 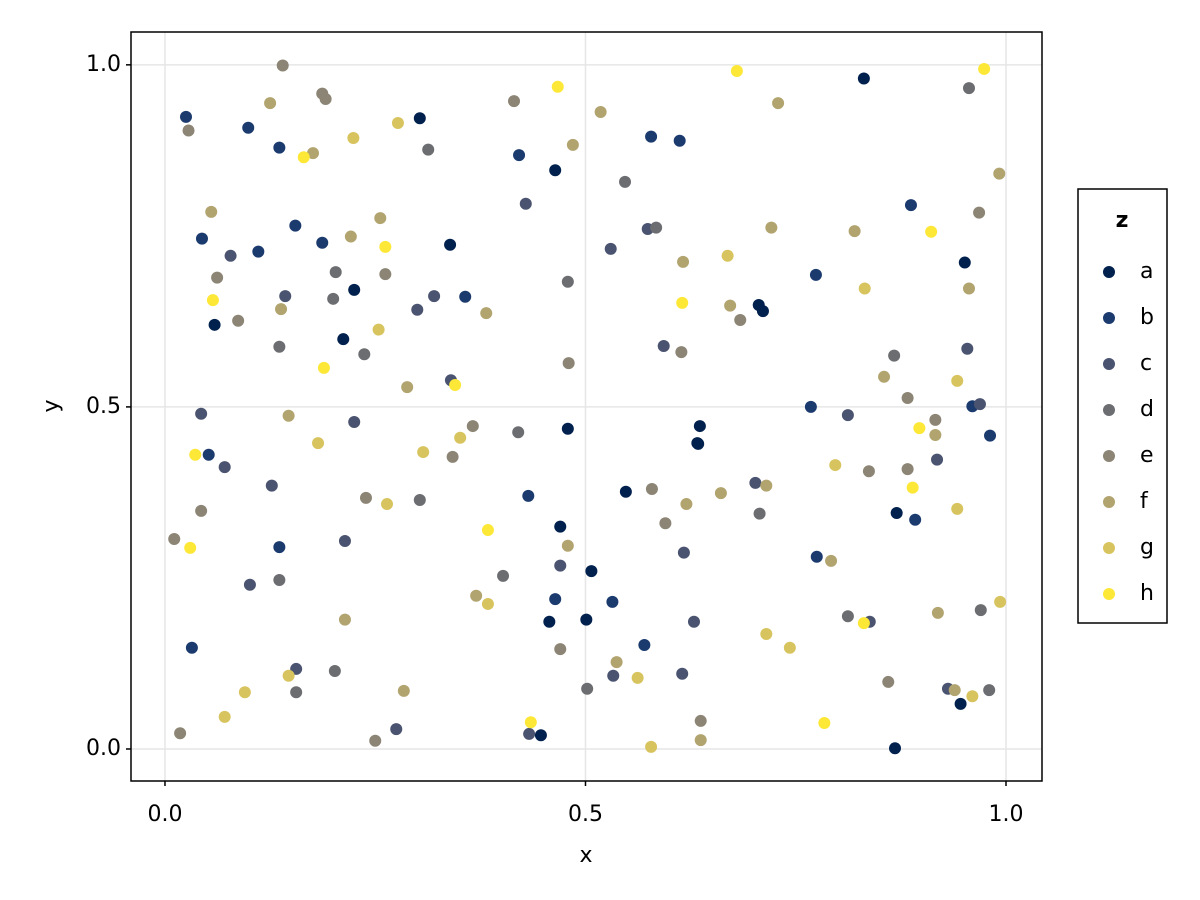 What do you see at coordinates (1147, 409) in the screenshot?
I see `legend-label: d` at bounding box center [1147, 409].